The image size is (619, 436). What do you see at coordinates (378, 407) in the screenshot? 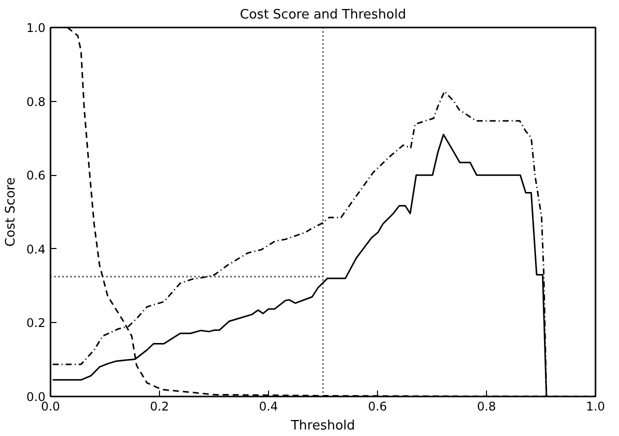
I see `x-tick-label: 0.6` at bounding box center [378, 407].